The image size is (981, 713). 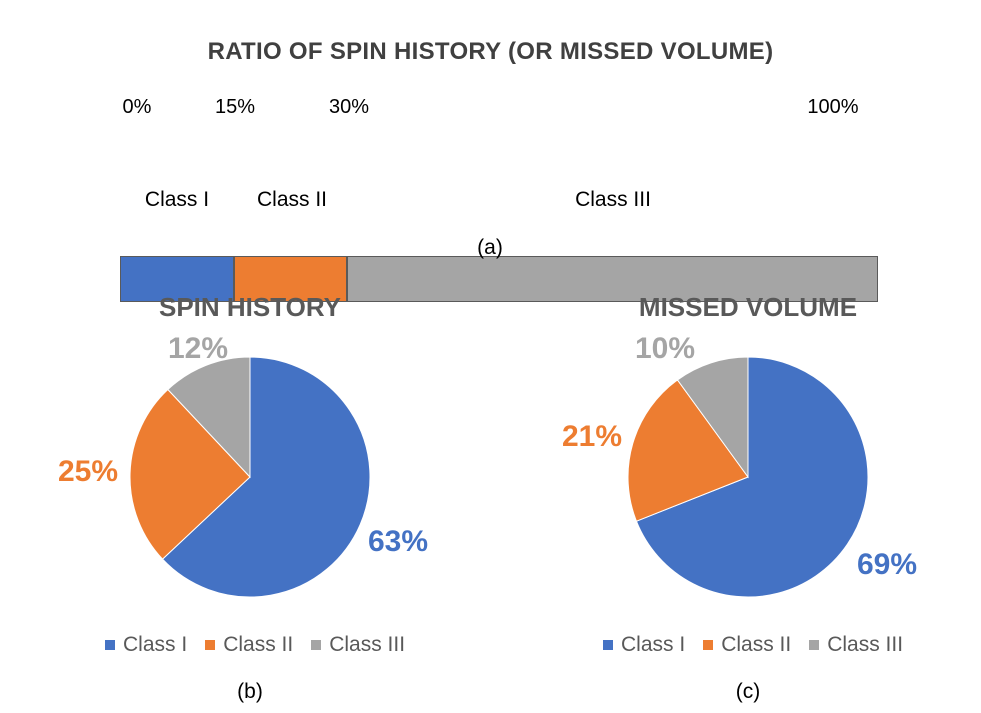 What do you see at coordinates (198, 348) in the screenshot?
I see `pie1-label-class-3: 12%` at bounding box center [198, 348].